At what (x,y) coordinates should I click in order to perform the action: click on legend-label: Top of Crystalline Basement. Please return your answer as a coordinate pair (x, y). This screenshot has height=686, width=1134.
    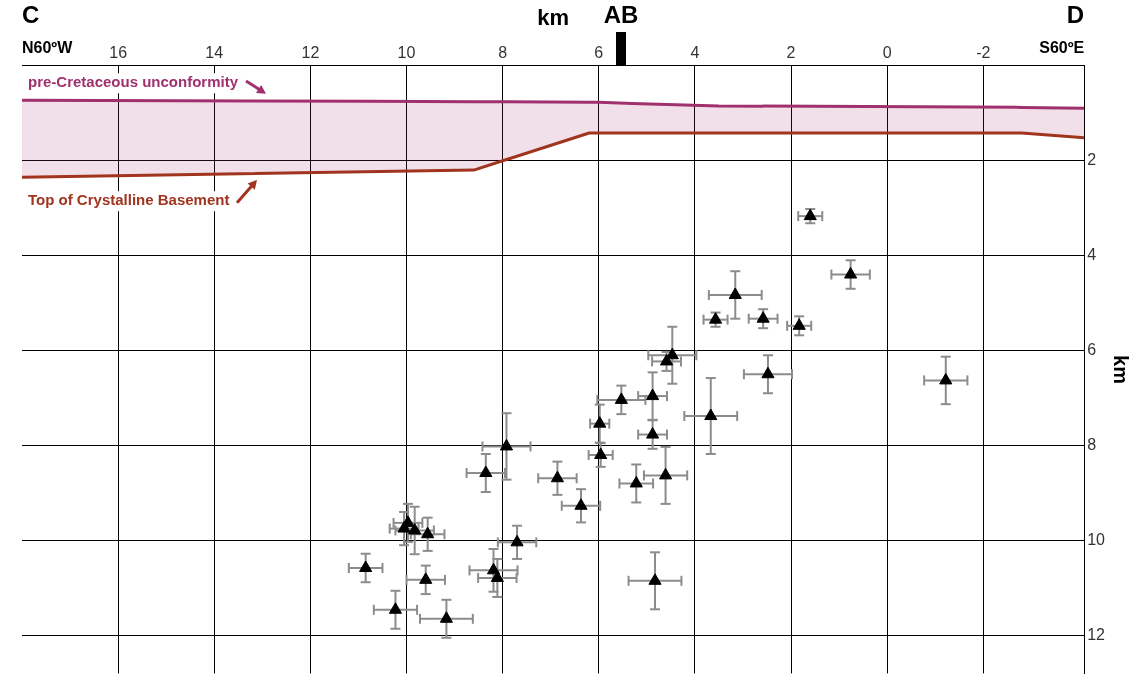
    Looking at the image, I should click on (129, 200).